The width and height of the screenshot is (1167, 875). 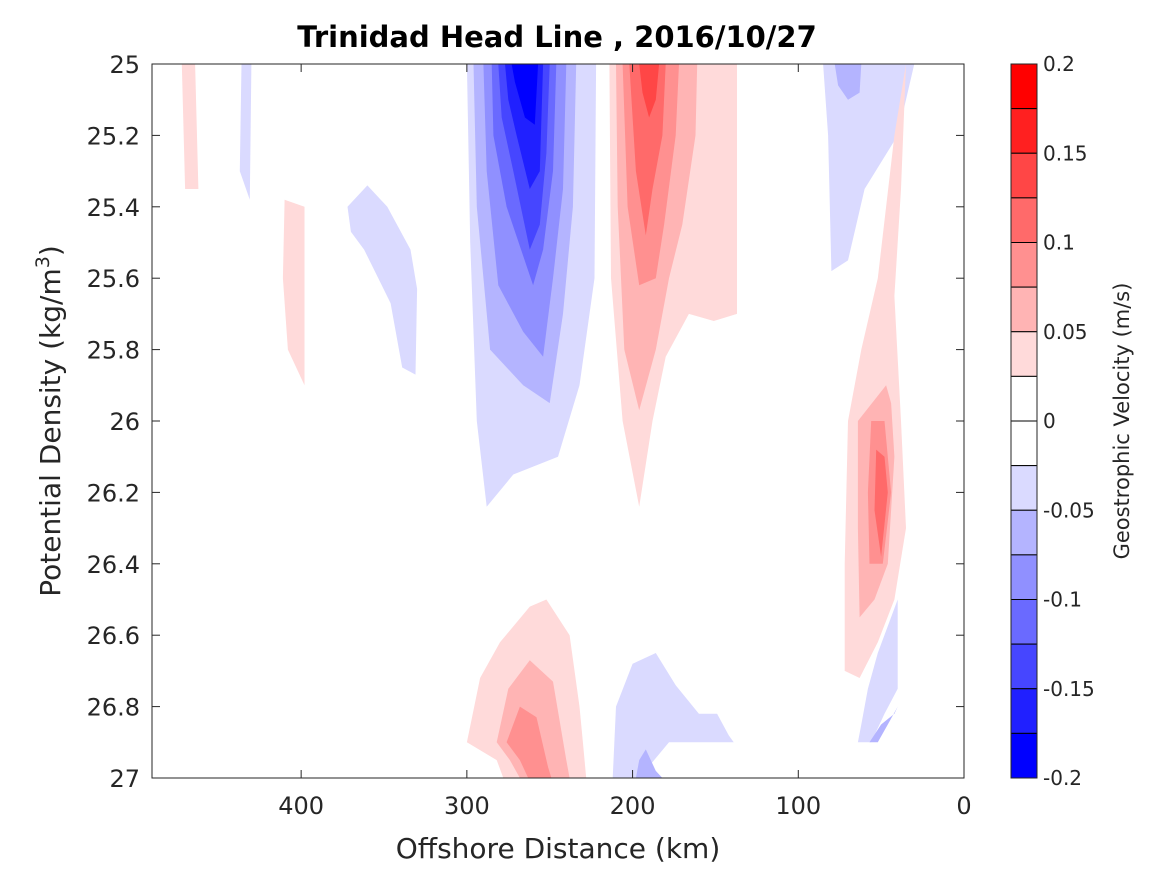 What do you see at coordinates (113, 351) in the screenshot?
I see `y-tick-label: 25.8` at bounding box center [113, 351].